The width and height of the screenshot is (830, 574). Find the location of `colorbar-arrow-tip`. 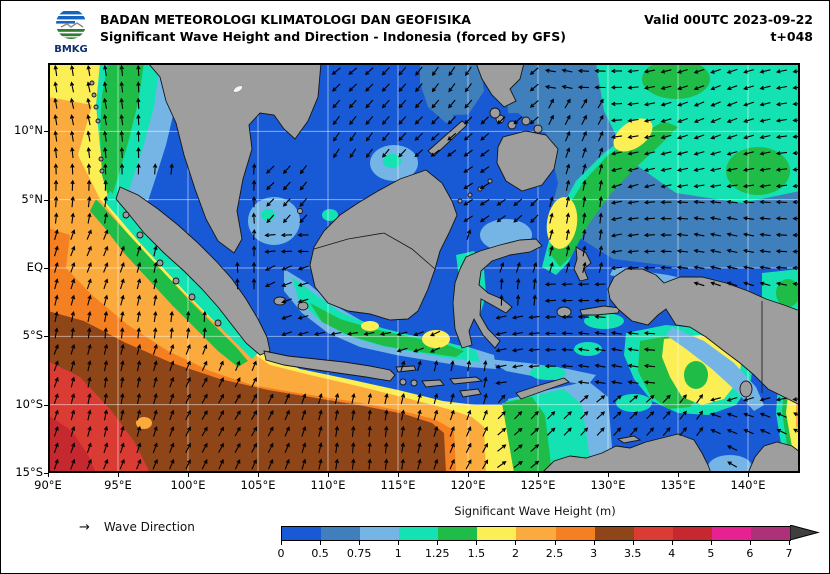

colorbar-arrow-tip is located at coordinates (805, 532).